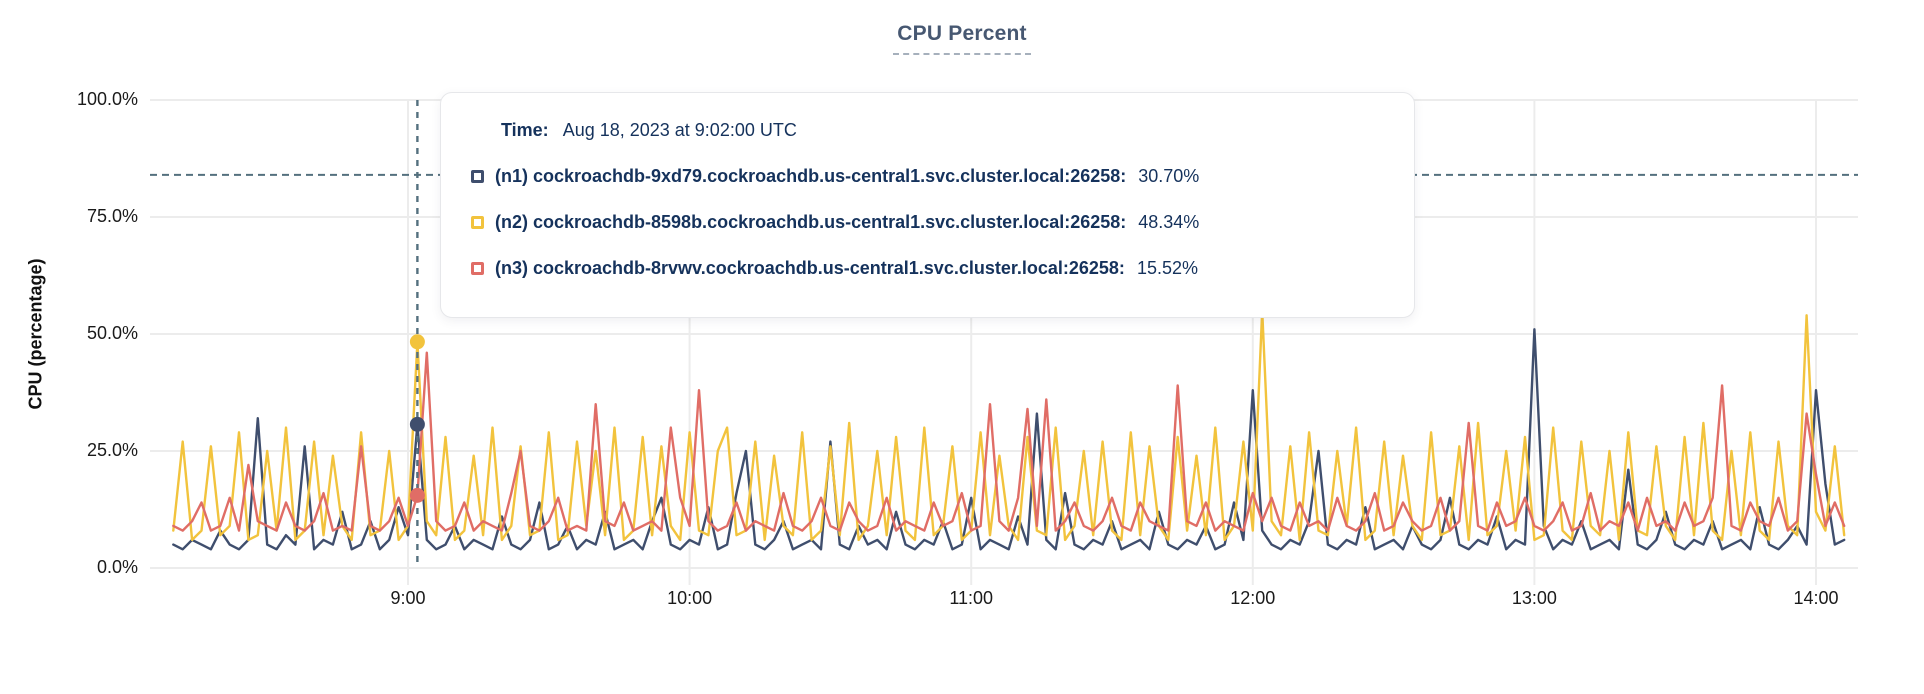 Image resolution: width=1924 pixels, height=694 pixels. Describe the element at coordinates (112, 450) in the screenshot. I see `y-tick-label: 25.0%` at that location.